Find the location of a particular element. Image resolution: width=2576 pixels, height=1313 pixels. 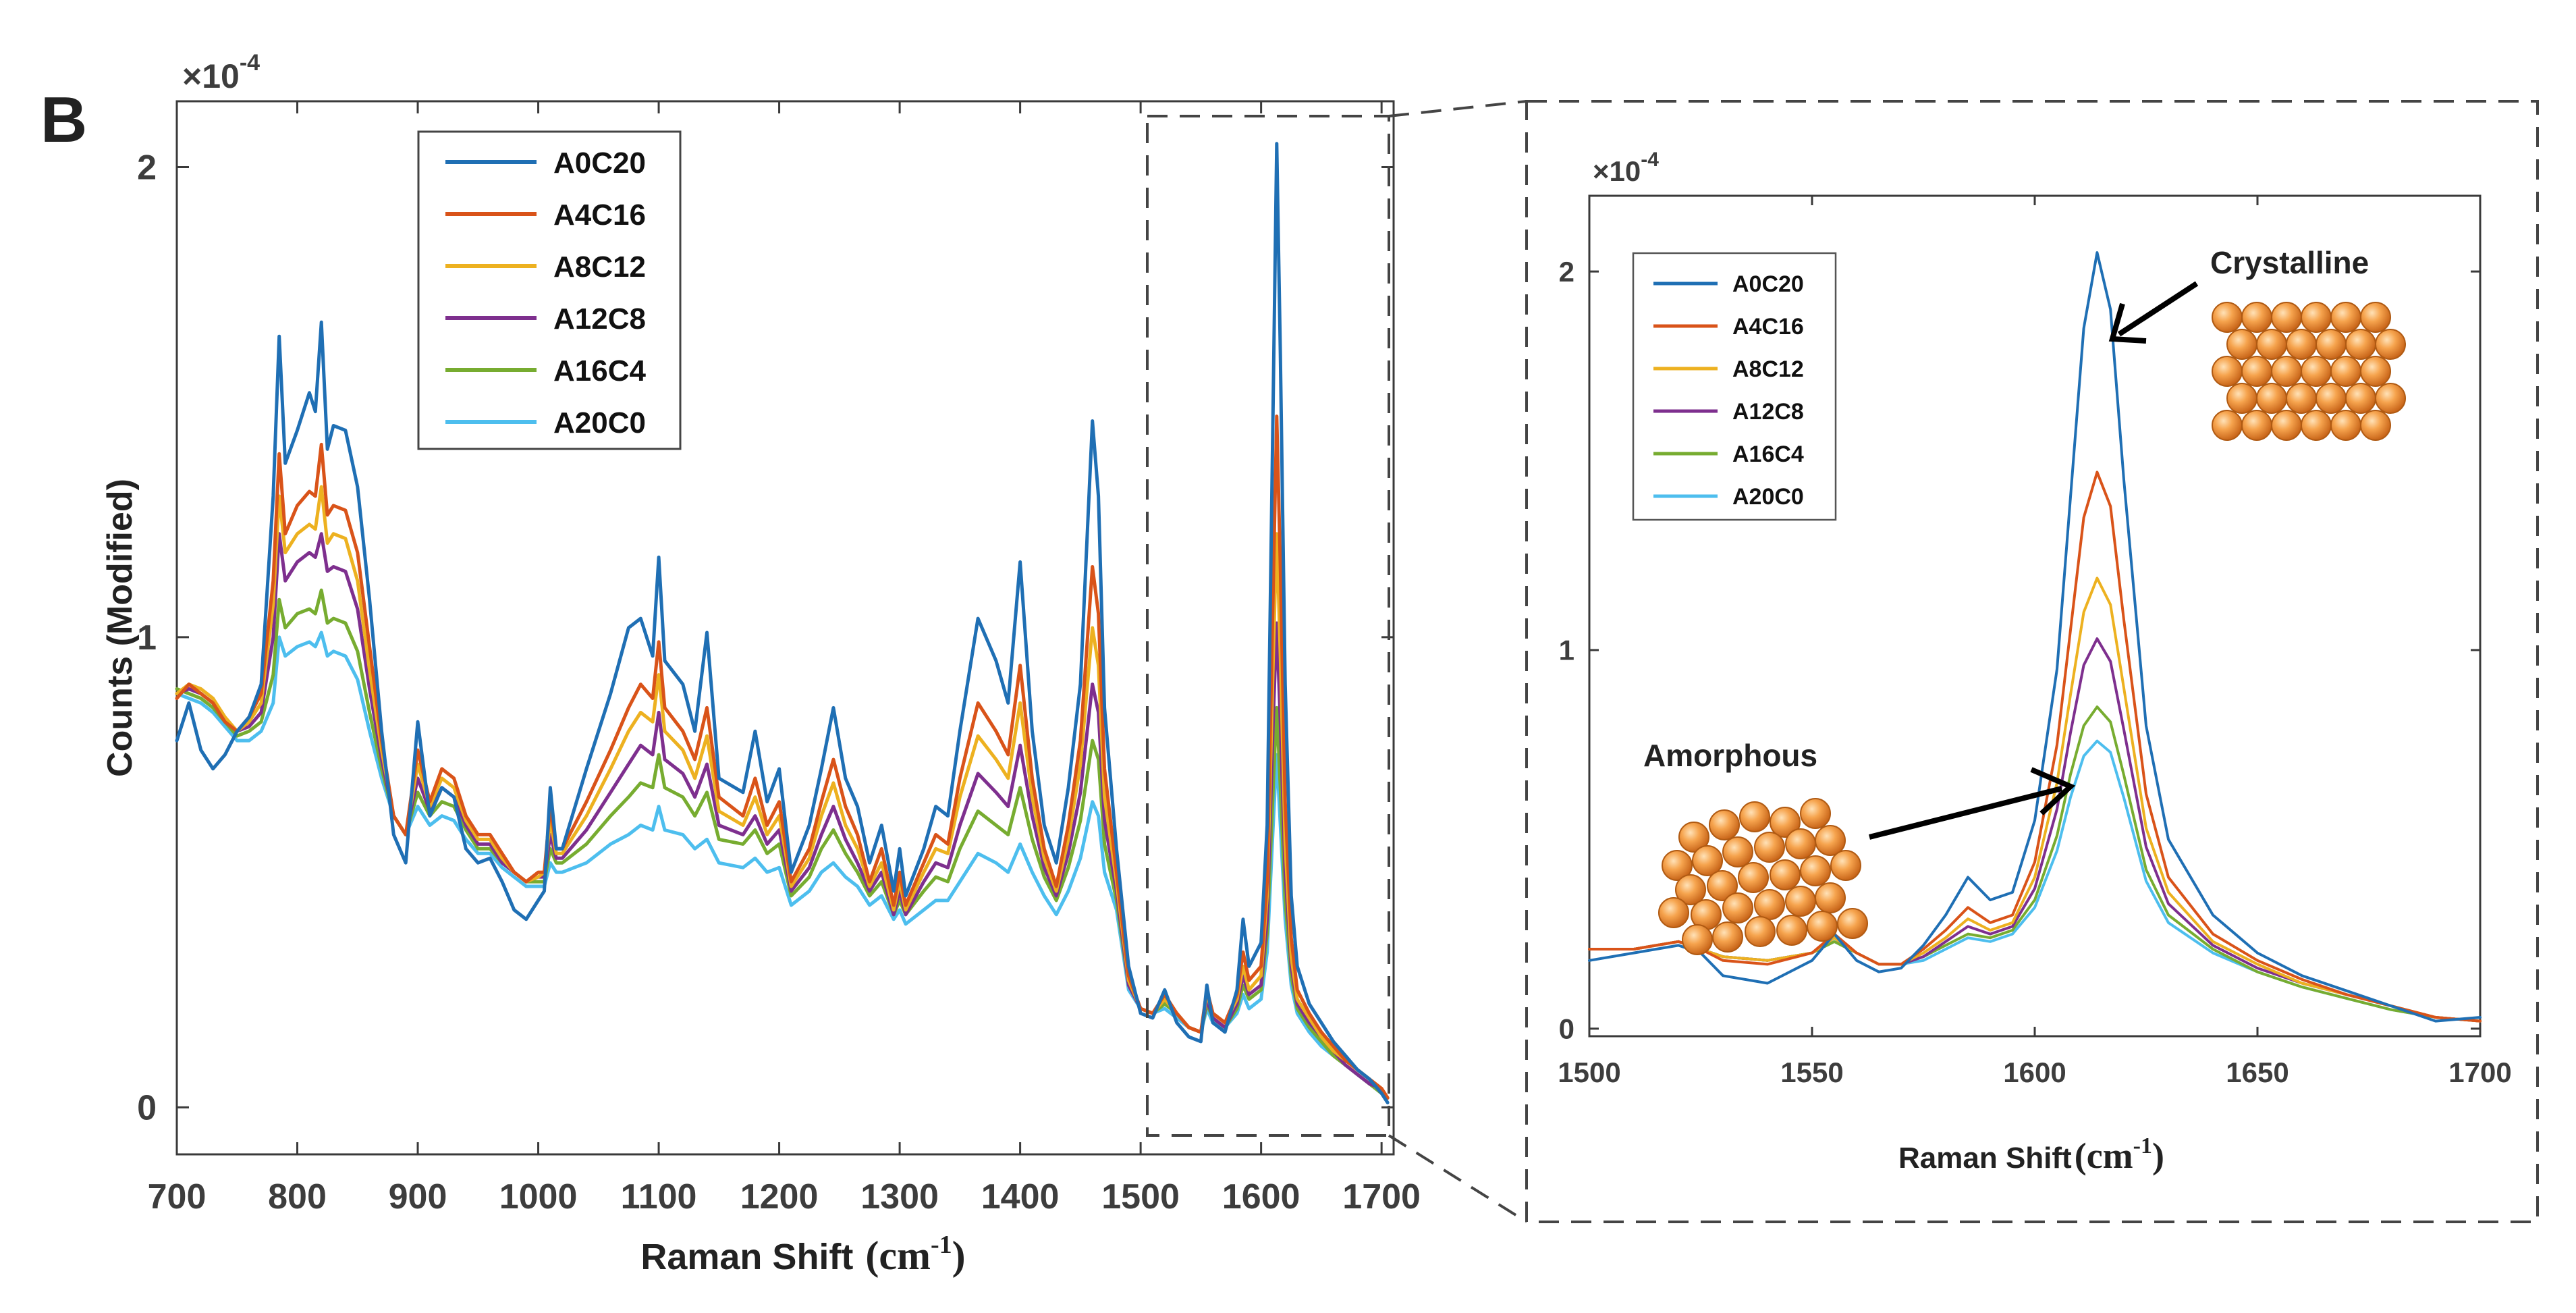

main-y-multiplier: ×10⁻⁴ is located at coordinates (221, 72).